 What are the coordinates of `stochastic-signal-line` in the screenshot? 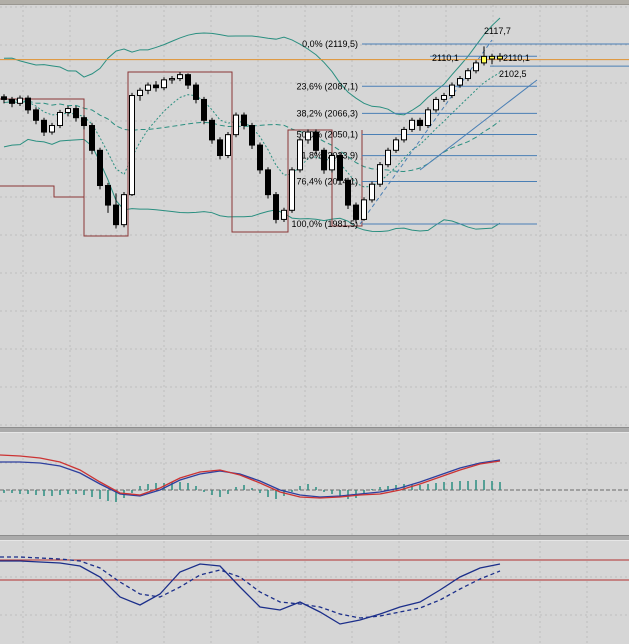 It's located at (250, 587).